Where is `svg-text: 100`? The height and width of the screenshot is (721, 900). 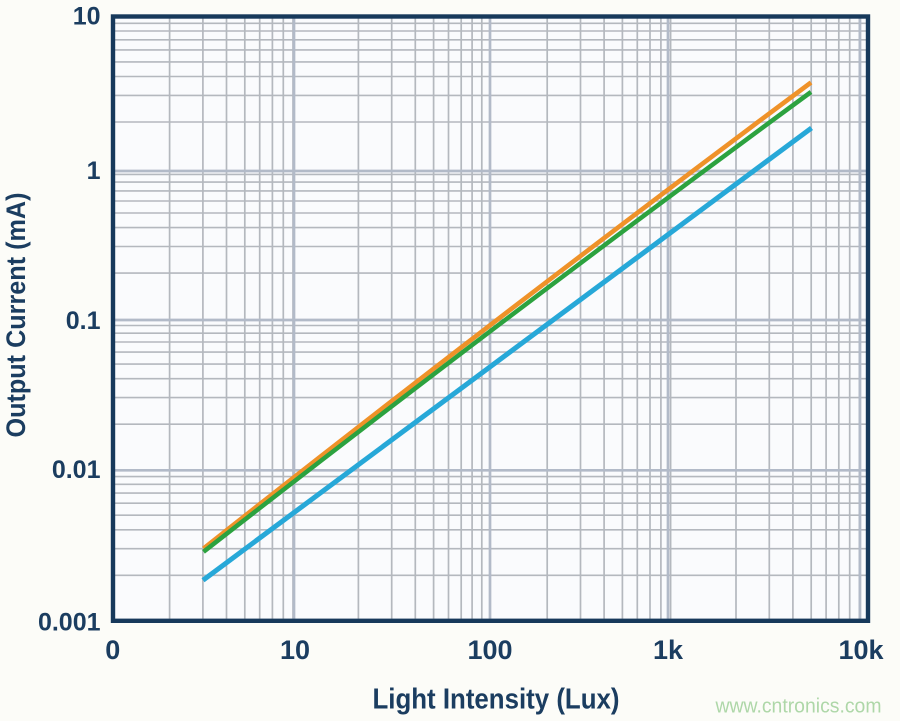 svg-text: 100 is located at coordinates (489, 650).